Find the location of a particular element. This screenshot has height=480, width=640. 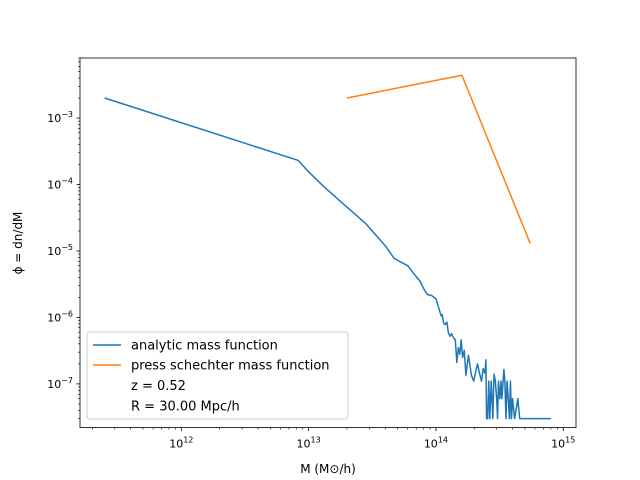

x-tick-label: 1014 is located at coordinates (436, 443).